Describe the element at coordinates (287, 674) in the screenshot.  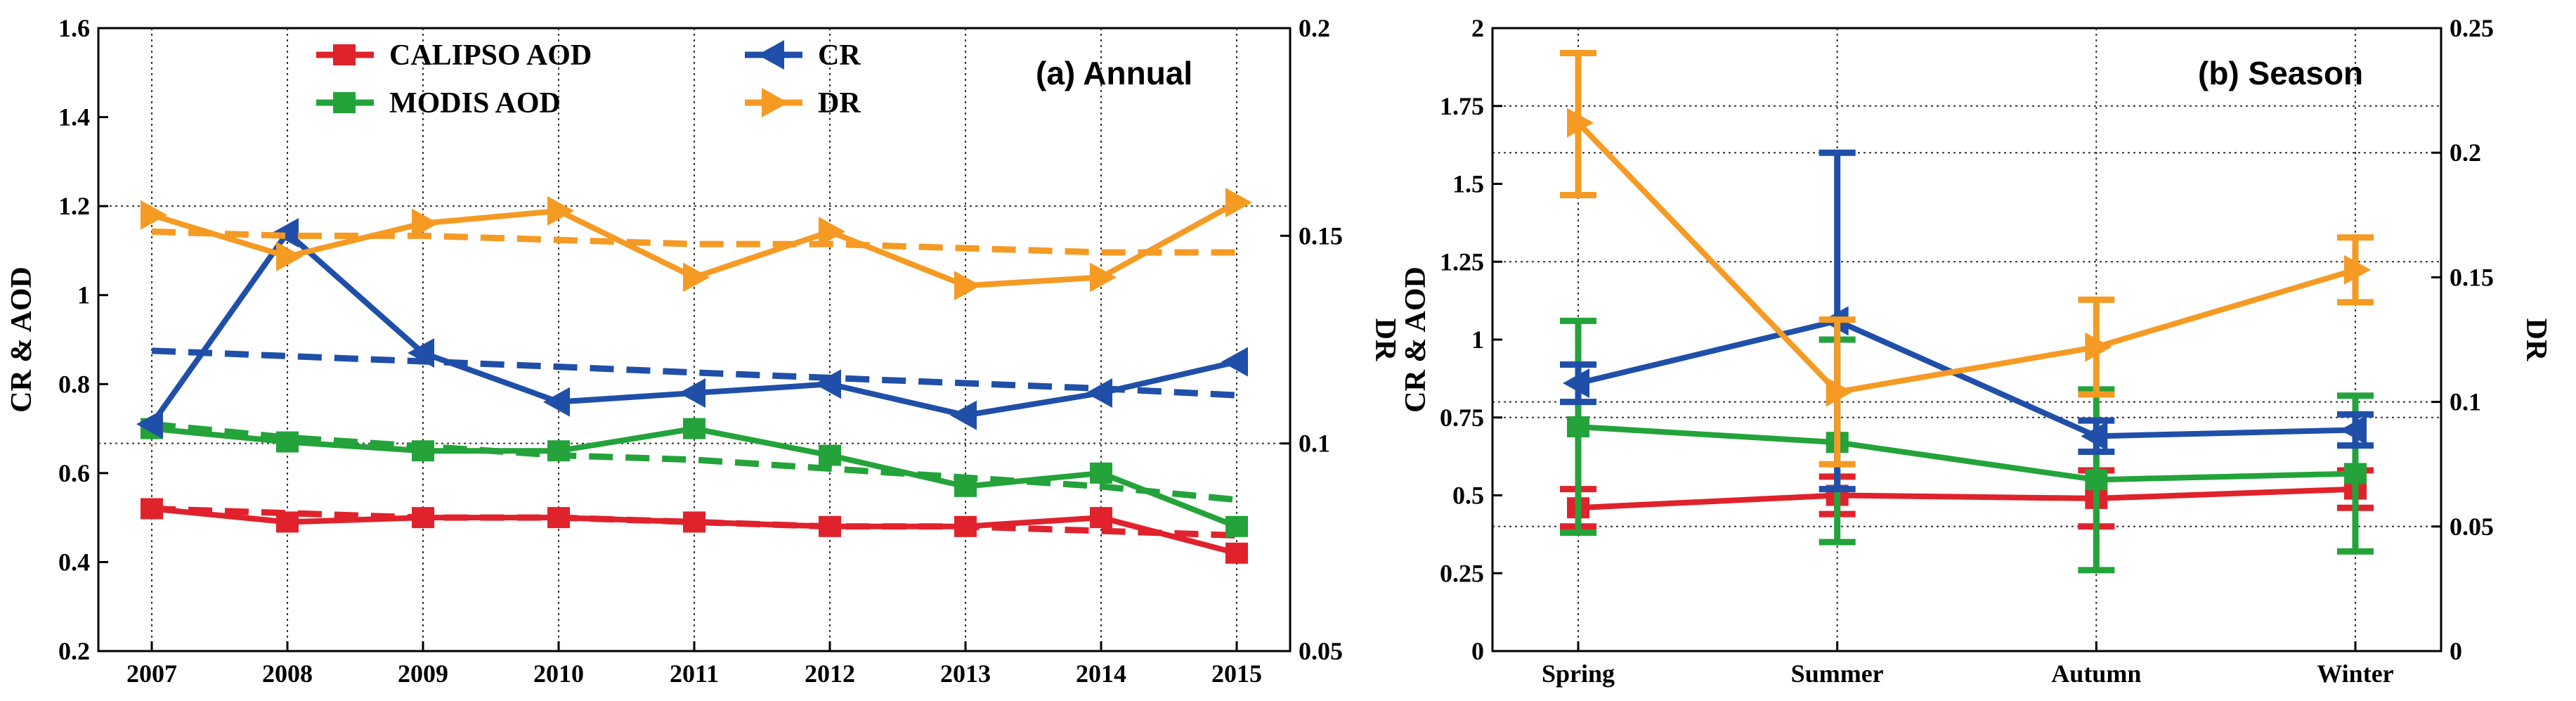
I see `tick-label-bottom: 2008` at that location.